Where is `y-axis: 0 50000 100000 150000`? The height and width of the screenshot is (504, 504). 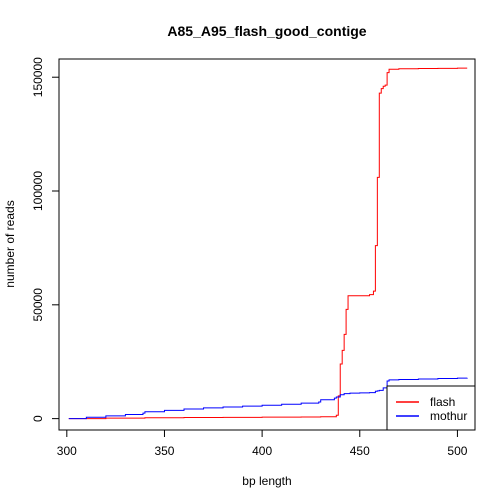
y-axis: 0 50000 100000 150000 is located at coordinates (45, 239).